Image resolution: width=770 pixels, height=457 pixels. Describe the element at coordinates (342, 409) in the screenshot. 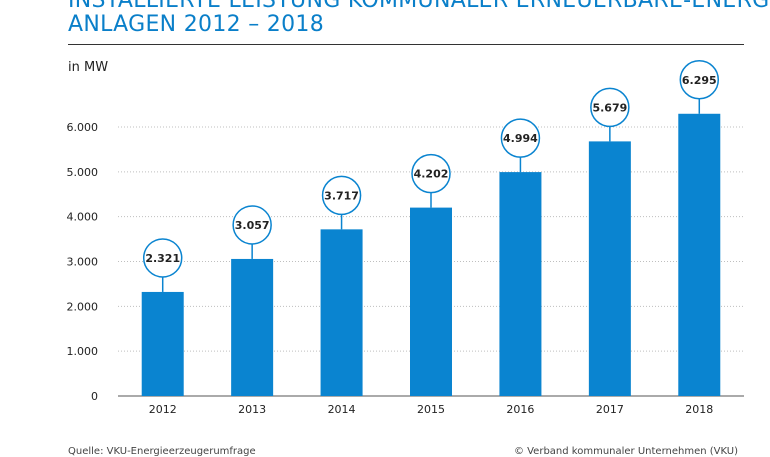

I see `x-tick-label: 2014` at that location.